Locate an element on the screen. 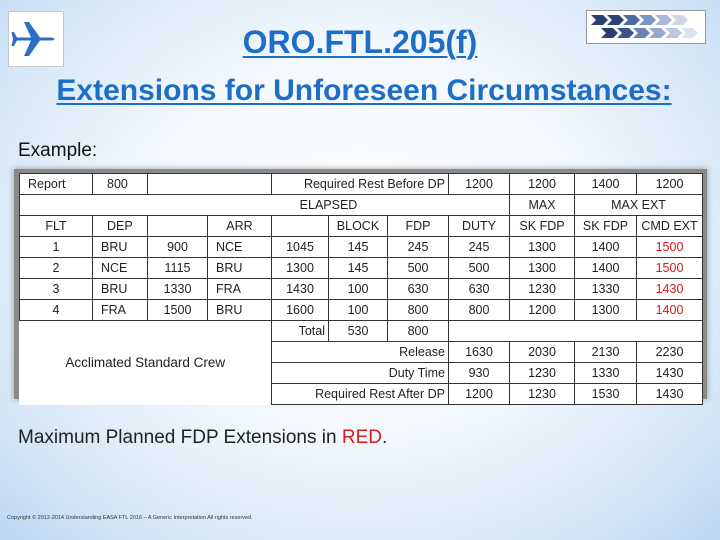 The image size is (720, 540). ext-sk-fdp-cell: 1330 is located at coordinates (605, 289).